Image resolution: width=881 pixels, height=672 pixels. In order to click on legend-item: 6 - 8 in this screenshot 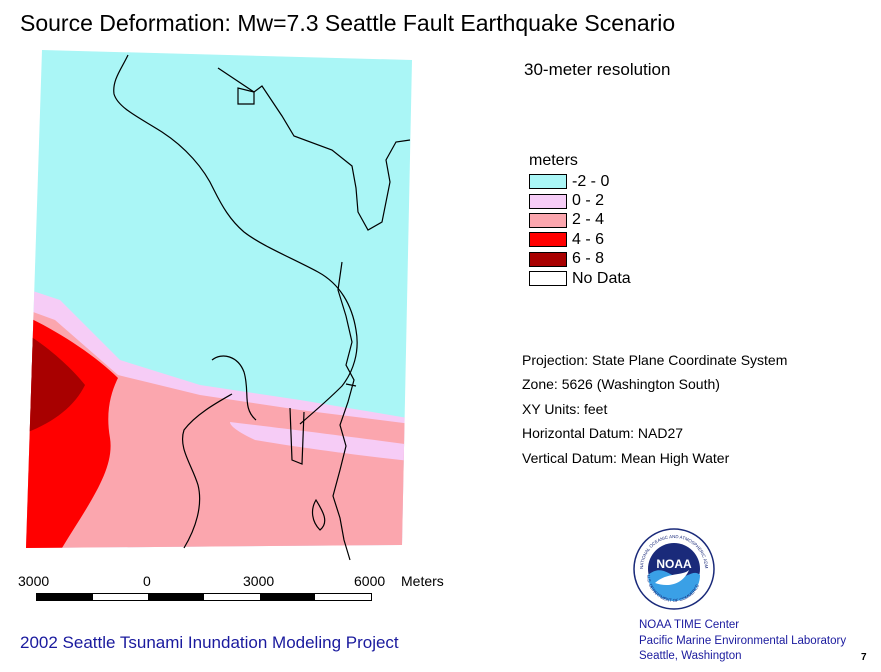, I will do `click(580, 259)`.